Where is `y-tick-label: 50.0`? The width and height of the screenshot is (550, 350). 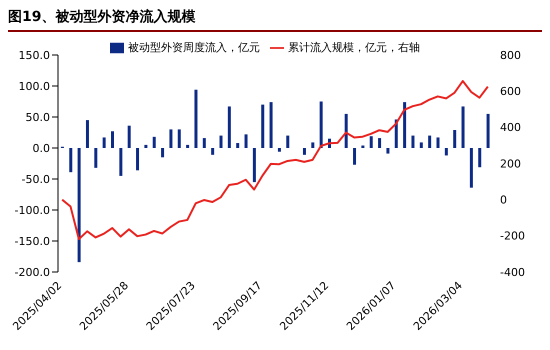 y-tick-label: 50.0 is located at coordinates (38, 117).